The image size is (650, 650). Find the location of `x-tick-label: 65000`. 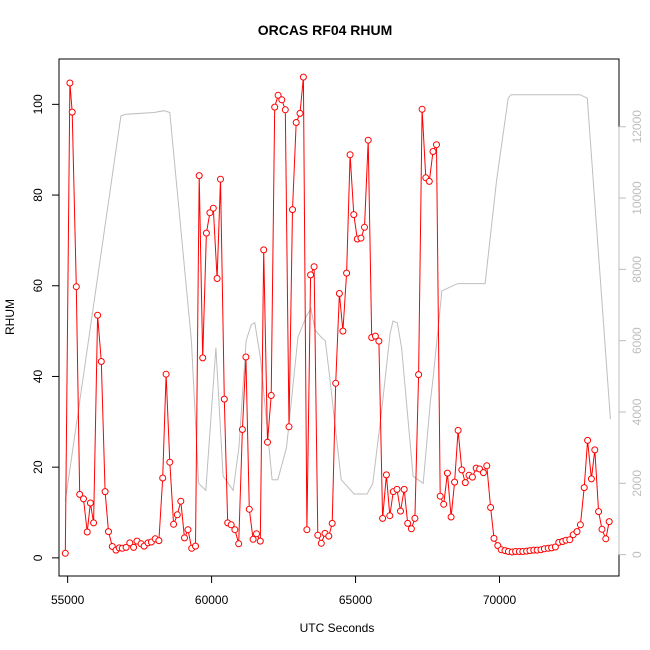

x-tick-label: 65000 is located at coordinates (356, 600).